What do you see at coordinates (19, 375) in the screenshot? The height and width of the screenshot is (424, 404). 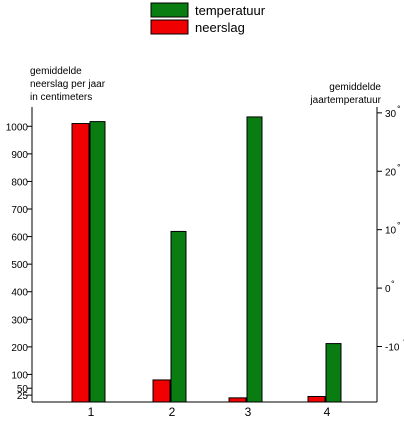 I see `left-tick-label: 100` at bounding box center [19, 375].